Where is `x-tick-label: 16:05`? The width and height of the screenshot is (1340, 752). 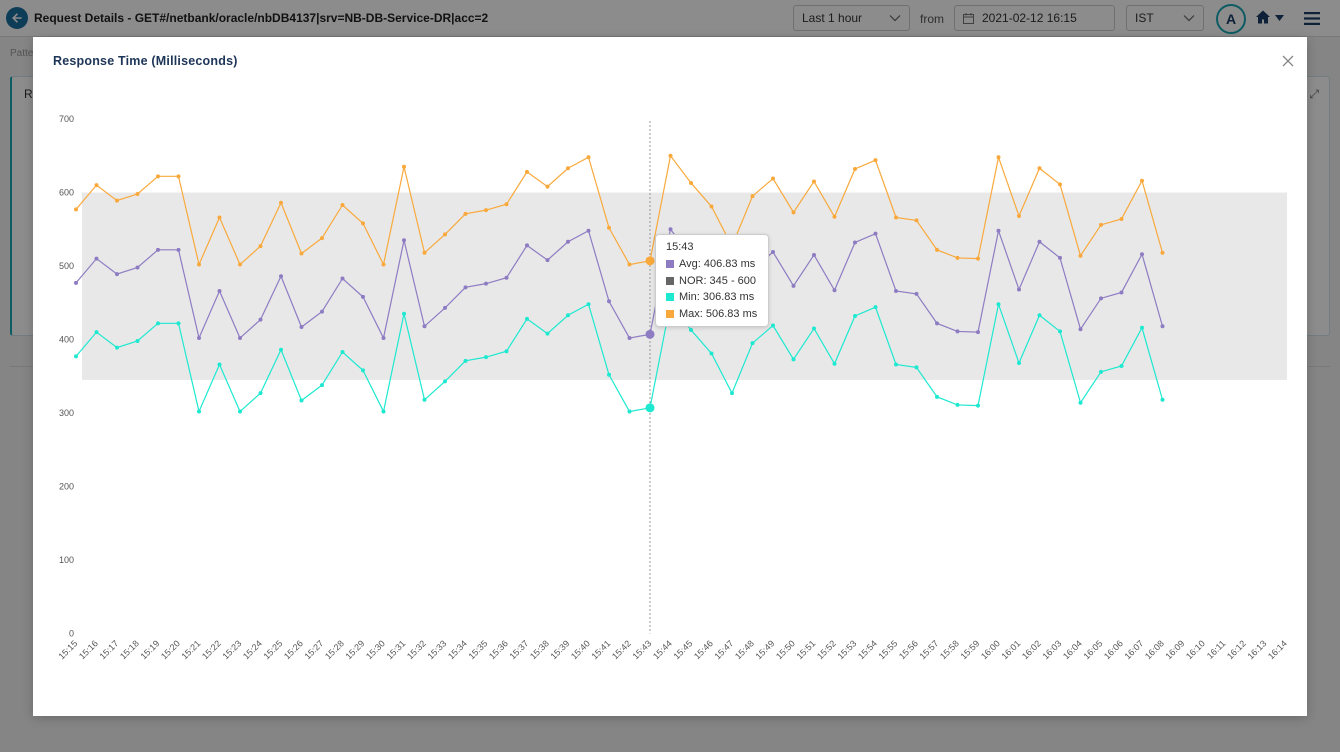 x-tick-label: 16:05 is located at coordinates (1092, 649).